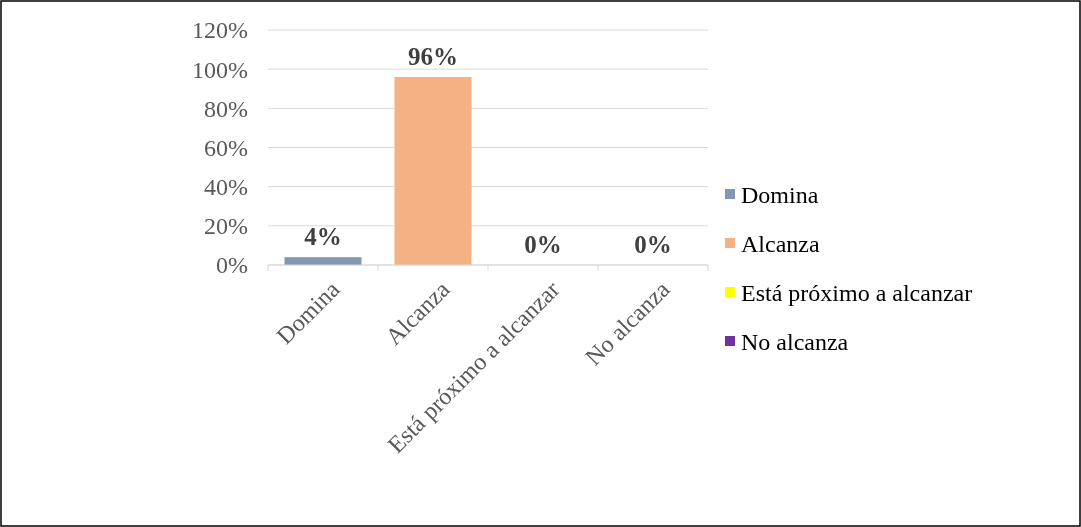 The width and height of the screenshot is (1081, 527). Describe the element at coordinates (226, 226) in the screenshot. I see `y-tick-label: 20%` at that location.